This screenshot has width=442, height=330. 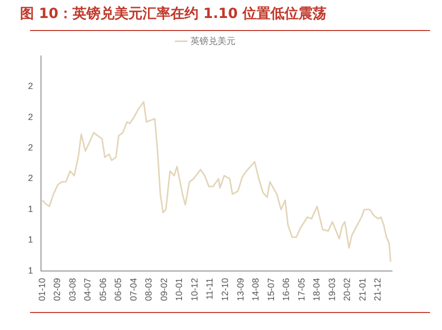 I want to click on x-tick-label: 10-12, so click(x=194, y=290).